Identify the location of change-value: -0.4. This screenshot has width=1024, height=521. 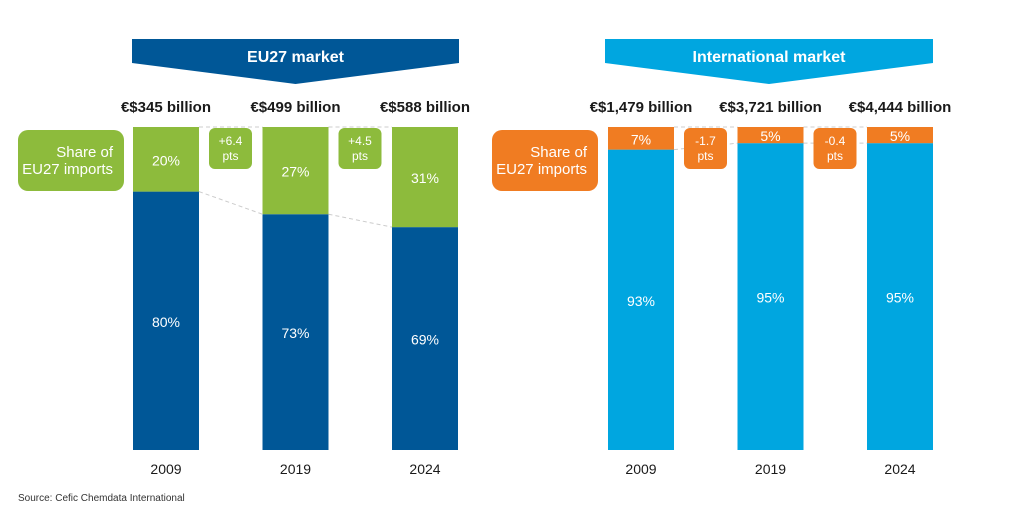
(835, 141).